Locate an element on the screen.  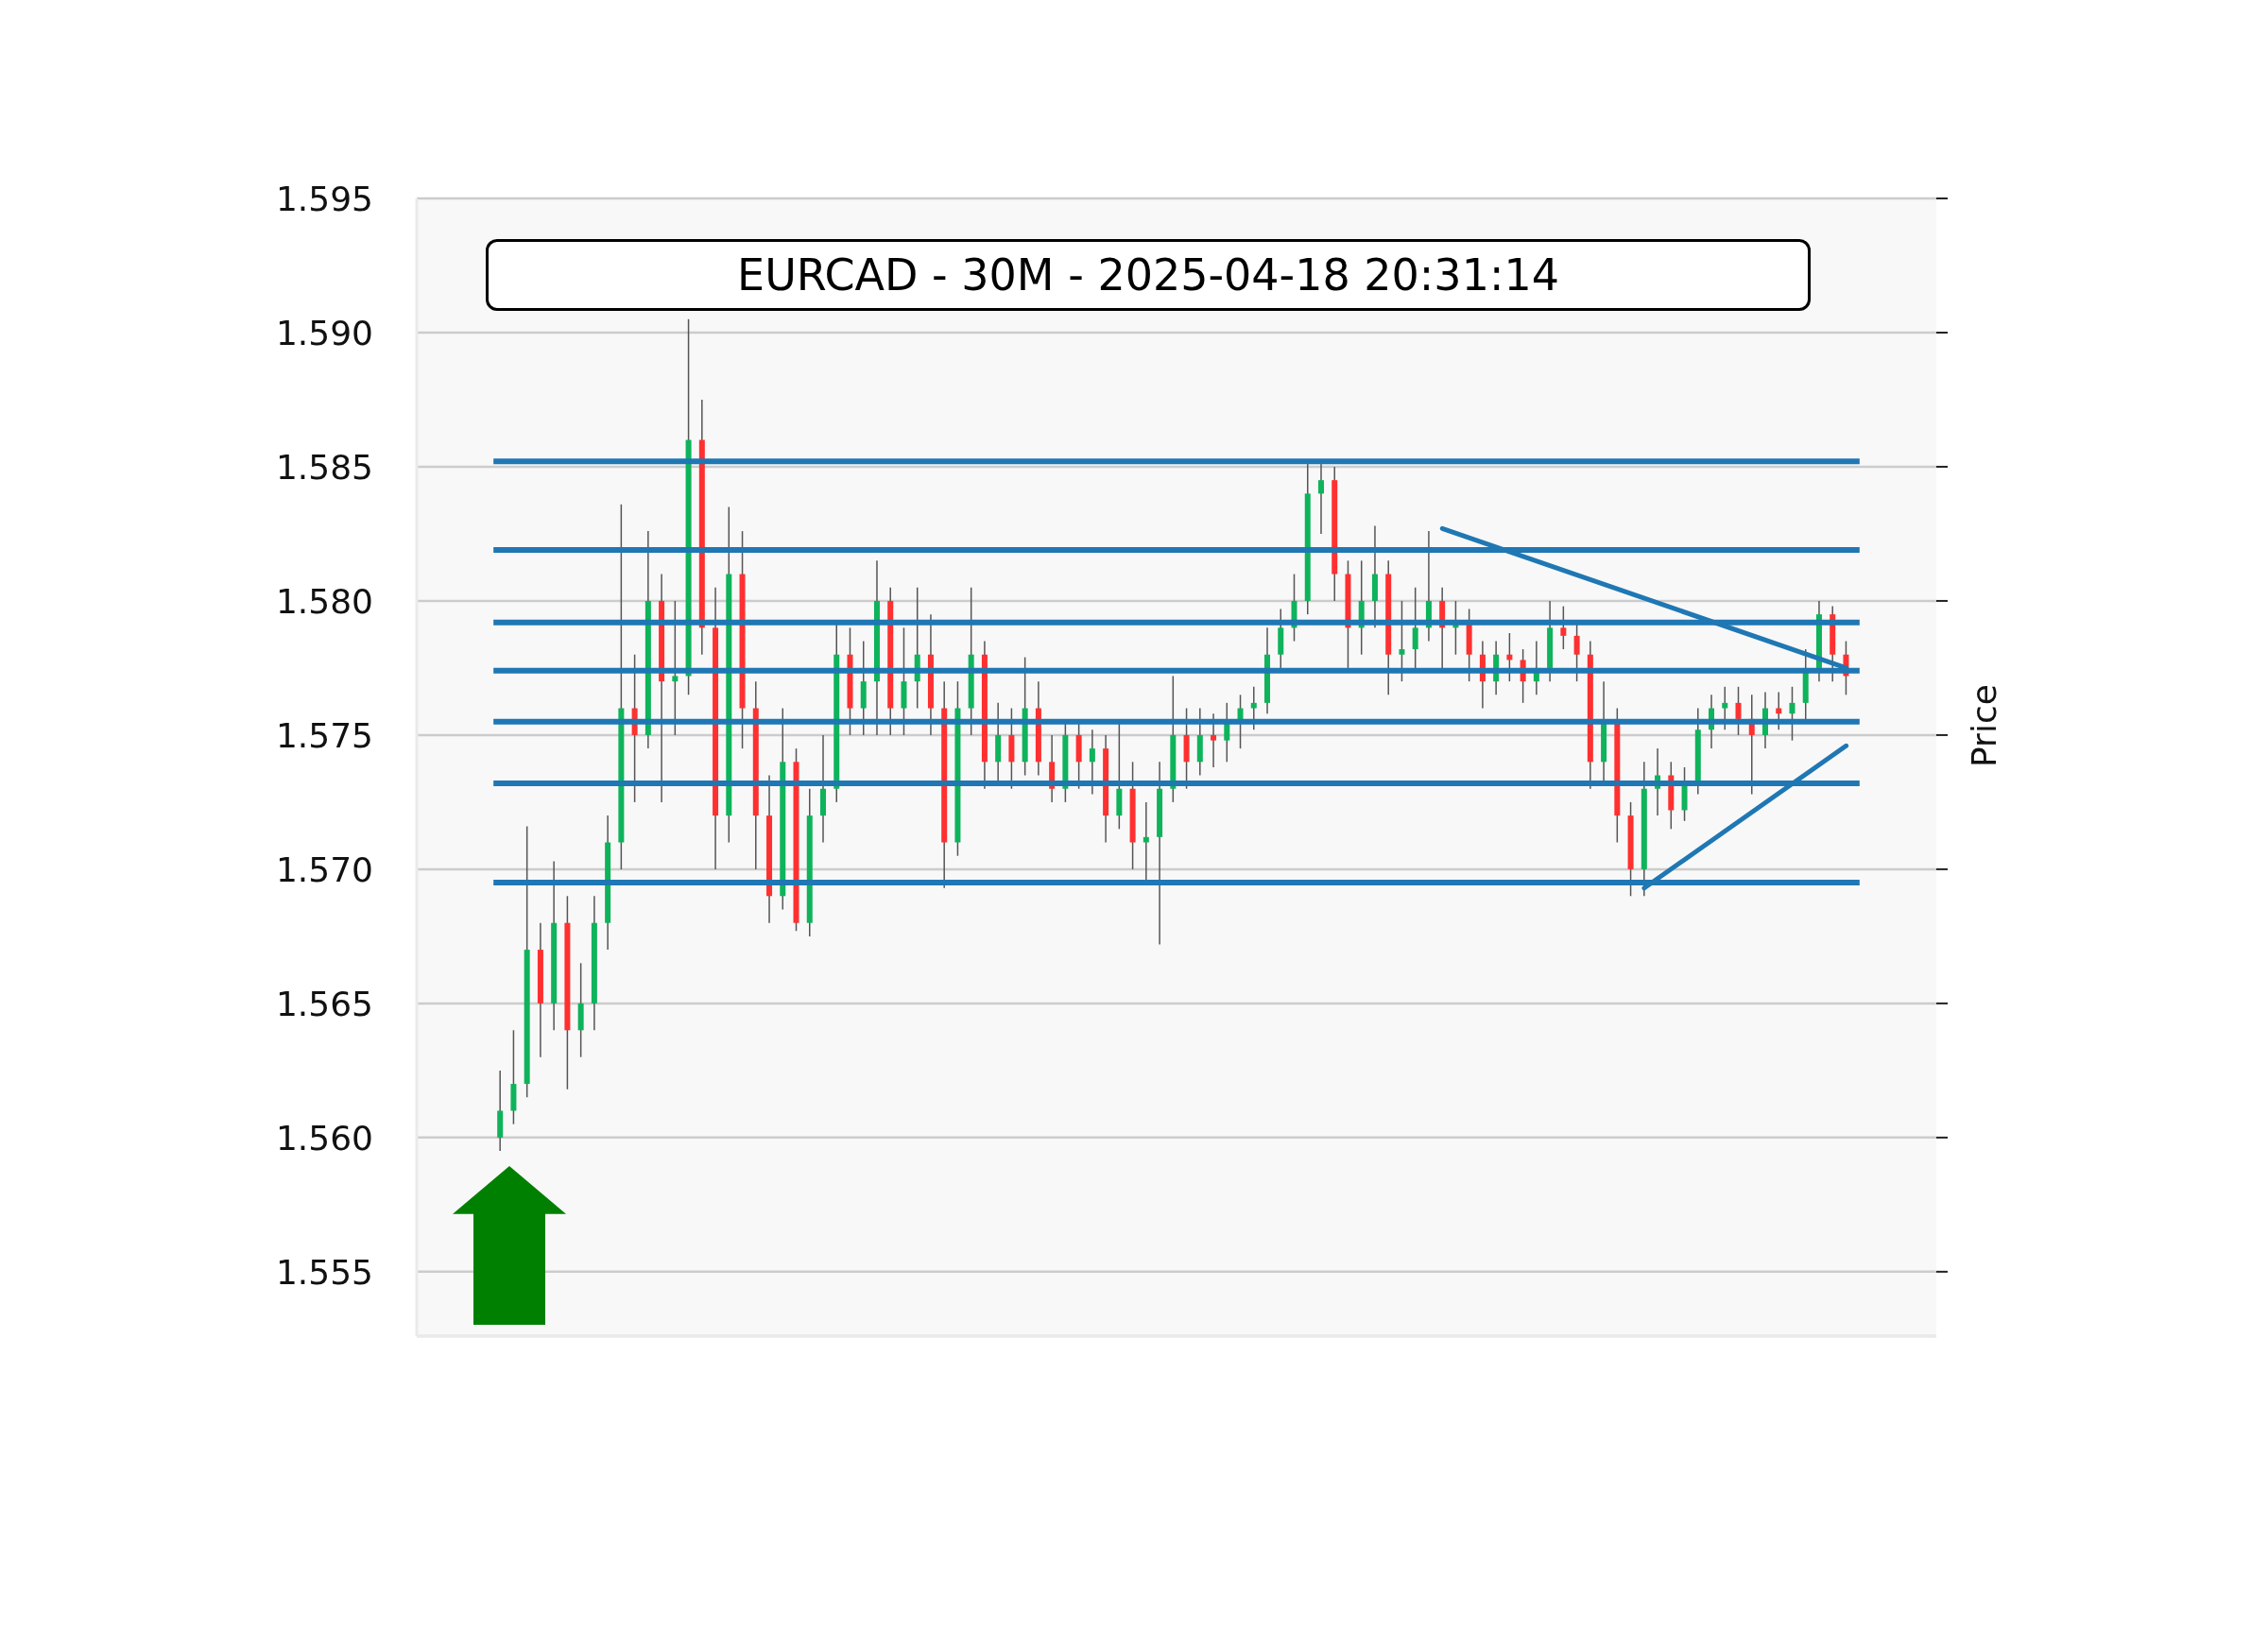
y-tick-label: 1.580 is located at coordinates (324, 601).